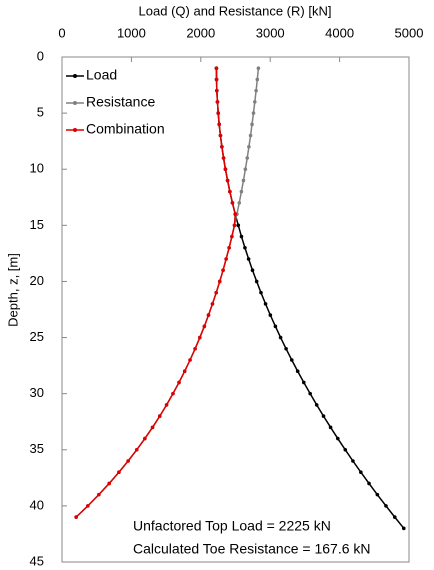 Image resolution: width=434 pixels, height=570 pixels. I want to click on y-tick-label: 30, so click(37, 392).